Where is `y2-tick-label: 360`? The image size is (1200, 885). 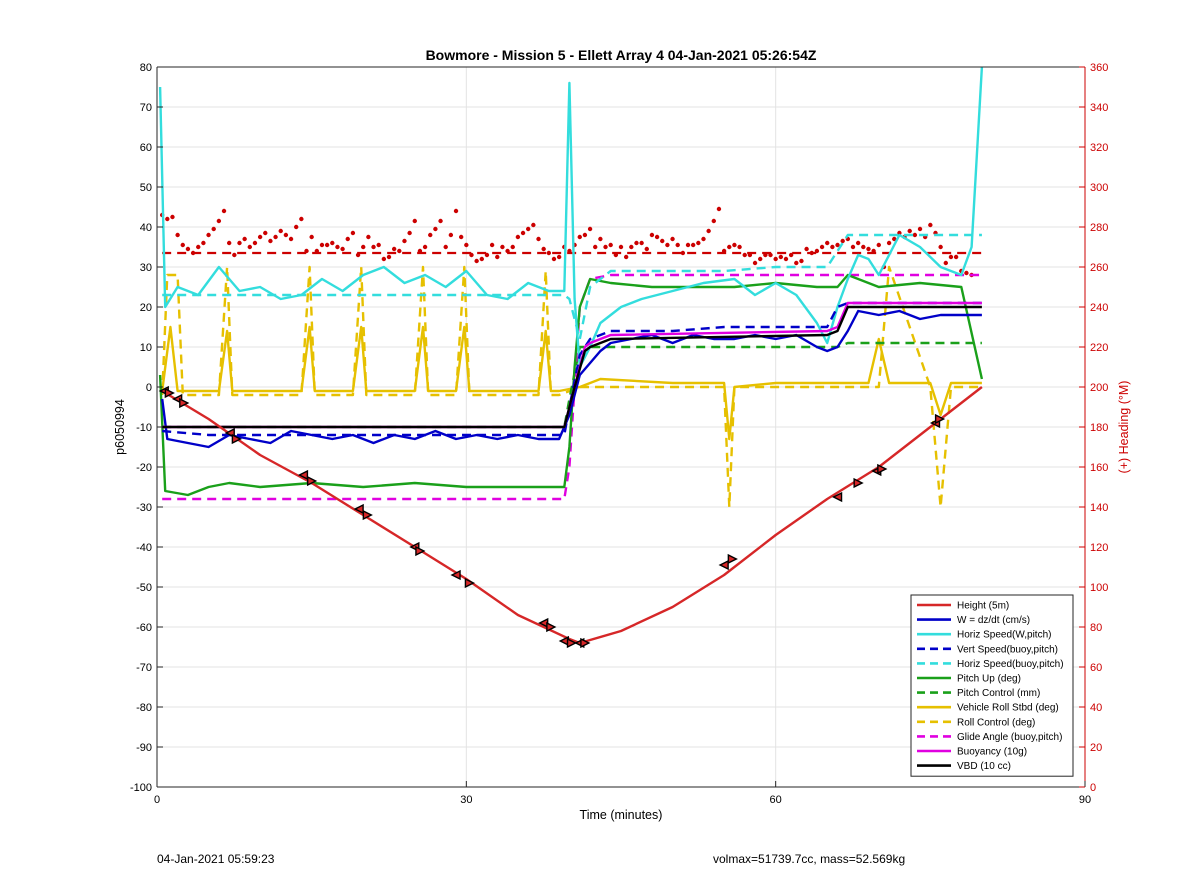 y2-tick-label: 360 is located at coordinates (1099, 68).